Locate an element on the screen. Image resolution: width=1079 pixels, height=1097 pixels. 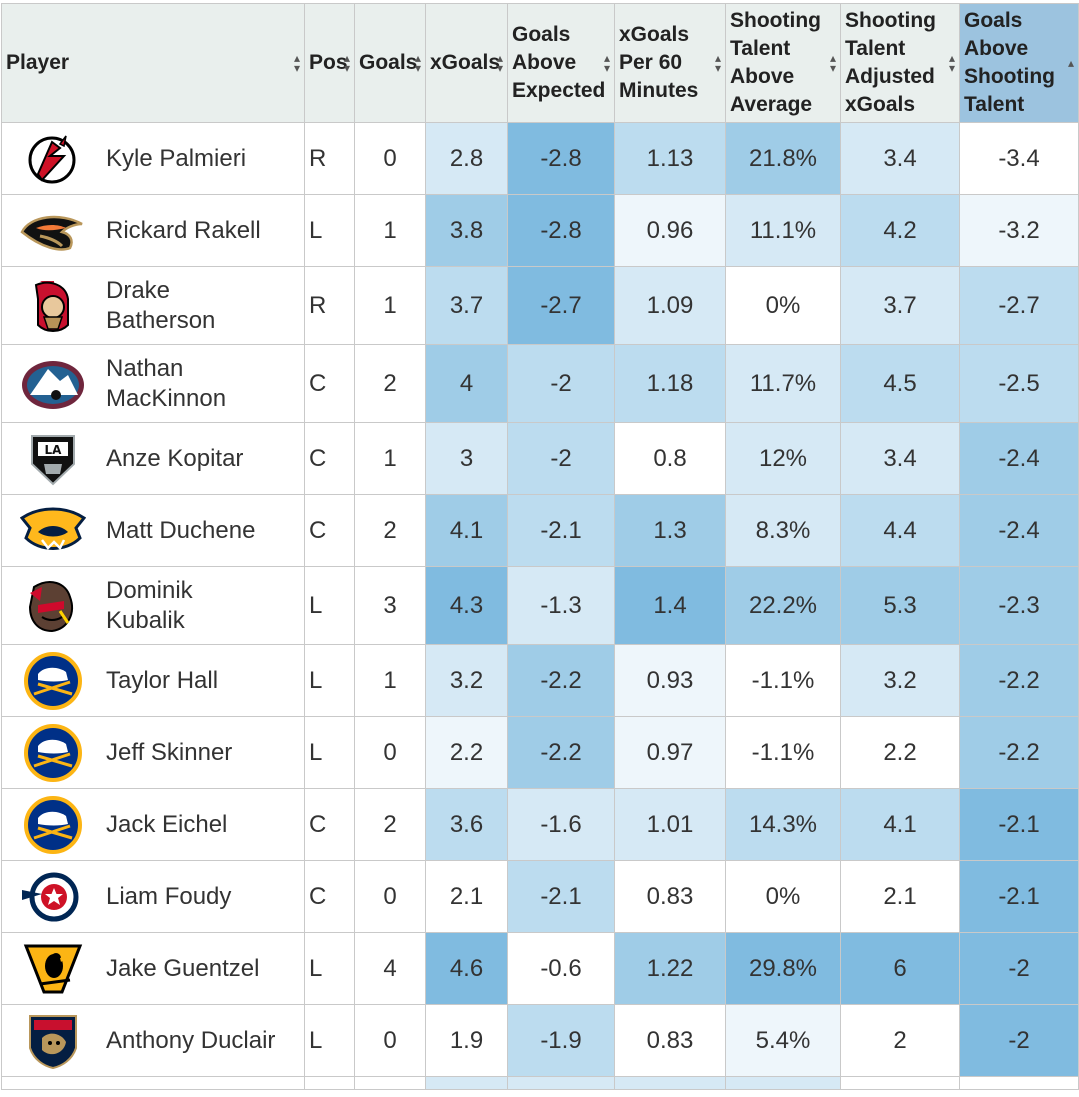
player-name: Liam Foudy is located at coordinates (169, 896).